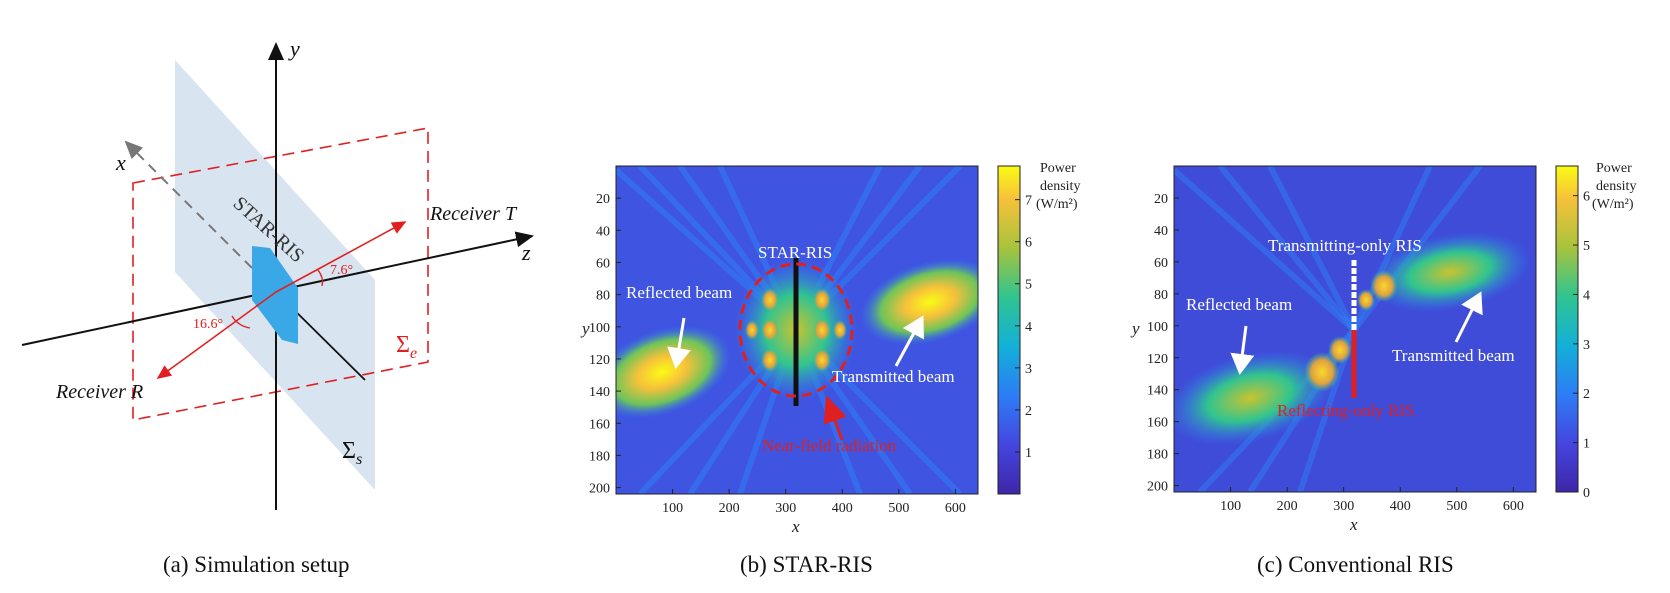  Describe the element at coordinates (473, 214) in the screenshot. I see `receiver-t-label: Receiver T` at that location.